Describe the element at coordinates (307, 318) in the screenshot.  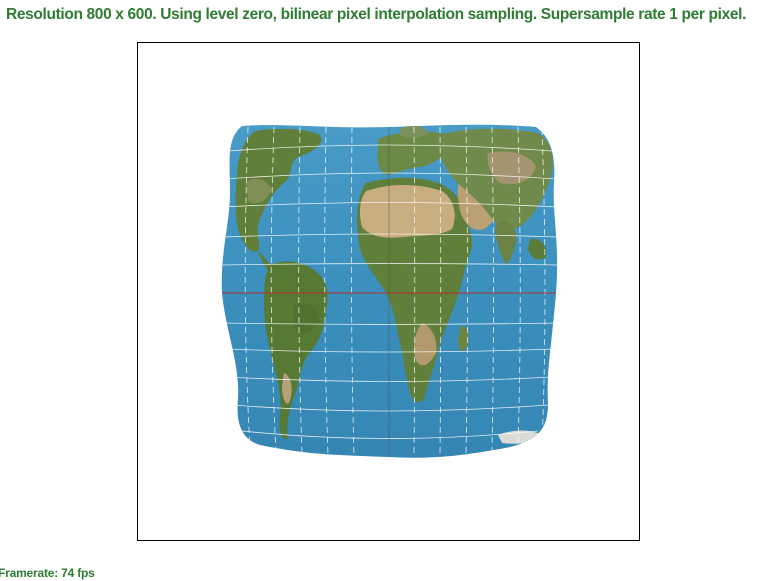
I see `amazon-region` at that location.